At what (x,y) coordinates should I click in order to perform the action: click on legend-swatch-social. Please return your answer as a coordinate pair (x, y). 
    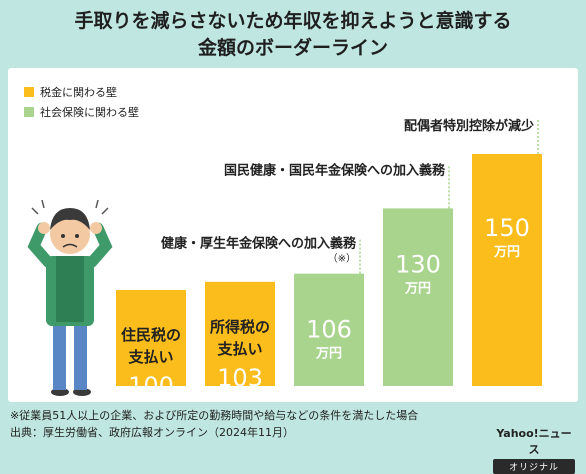
    Looking at the image, I should click on (29, 112).